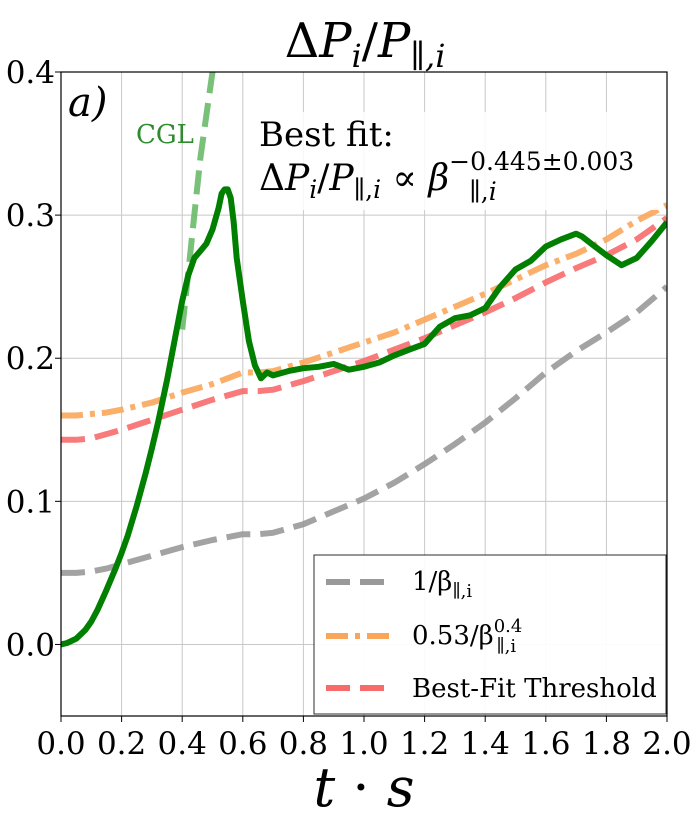 The image size is (698, 822). I want to click on chart-title: ΔPi/P∥,i, so click(365, 44).